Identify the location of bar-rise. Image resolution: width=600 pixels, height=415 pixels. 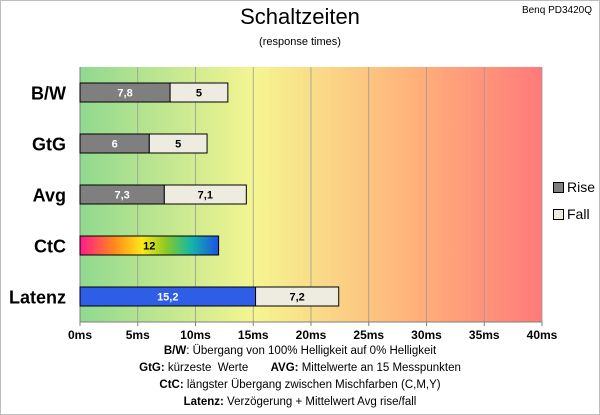
(149, 245).